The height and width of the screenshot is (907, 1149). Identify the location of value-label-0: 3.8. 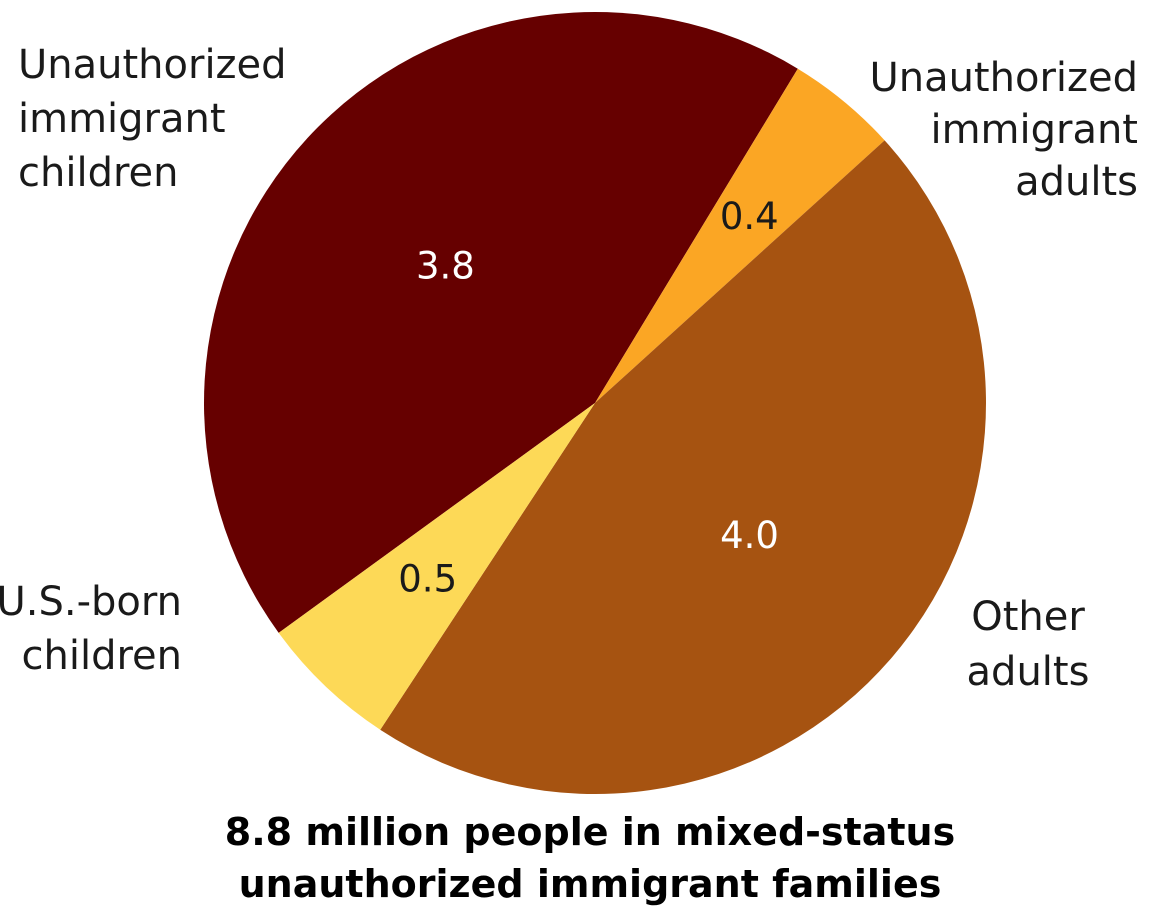
(445, 265).